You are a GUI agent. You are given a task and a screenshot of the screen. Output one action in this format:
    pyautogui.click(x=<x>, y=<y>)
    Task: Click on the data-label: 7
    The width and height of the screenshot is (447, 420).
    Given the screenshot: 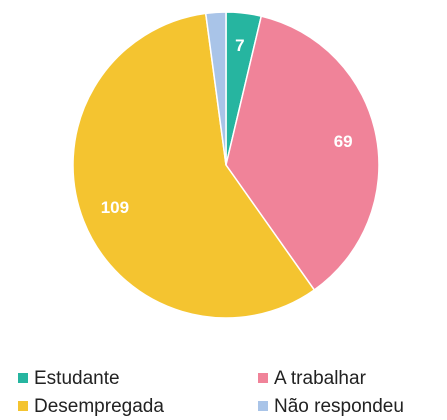 What is the action you would take?
    pyautogui.click(x=239, y=45)
    